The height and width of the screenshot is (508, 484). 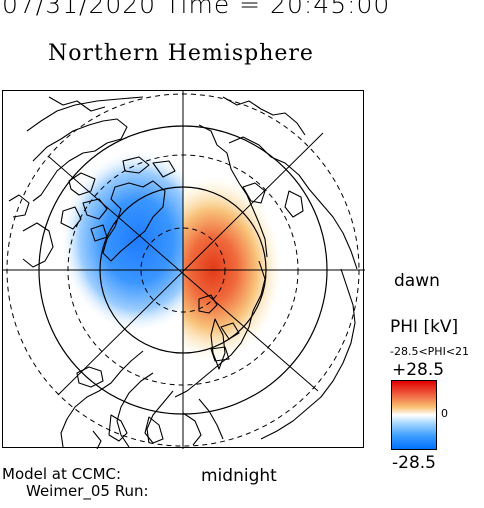 I want to click on midnight-label: midnight, so click(x=239, y=476).